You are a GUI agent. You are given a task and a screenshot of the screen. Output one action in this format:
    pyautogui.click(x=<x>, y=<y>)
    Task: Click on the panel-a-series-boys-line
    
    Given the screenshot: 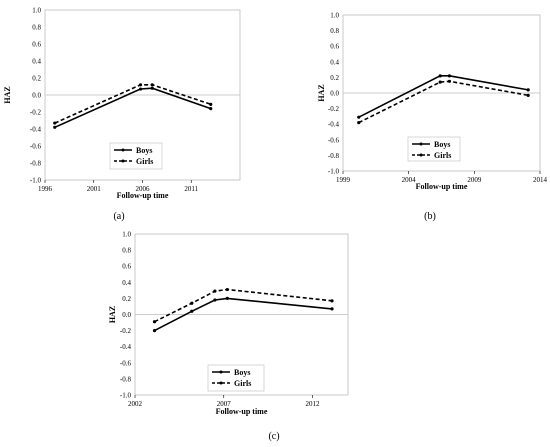 What is the action you would take?
    pyautogui.click(x=133, y=108)
    